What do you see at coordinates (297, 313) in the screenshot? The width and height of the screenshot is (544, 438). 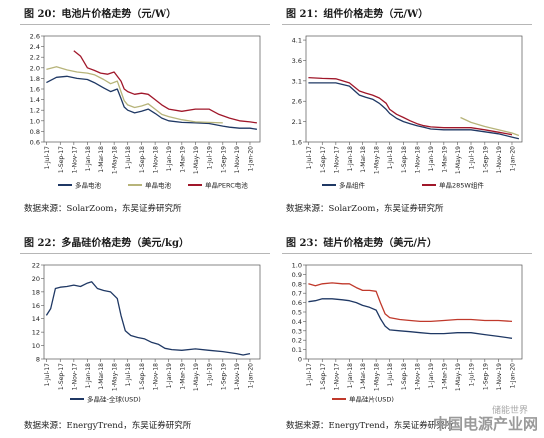 I see `y-tick-label: 0.5` at bounding box center [297, 313].